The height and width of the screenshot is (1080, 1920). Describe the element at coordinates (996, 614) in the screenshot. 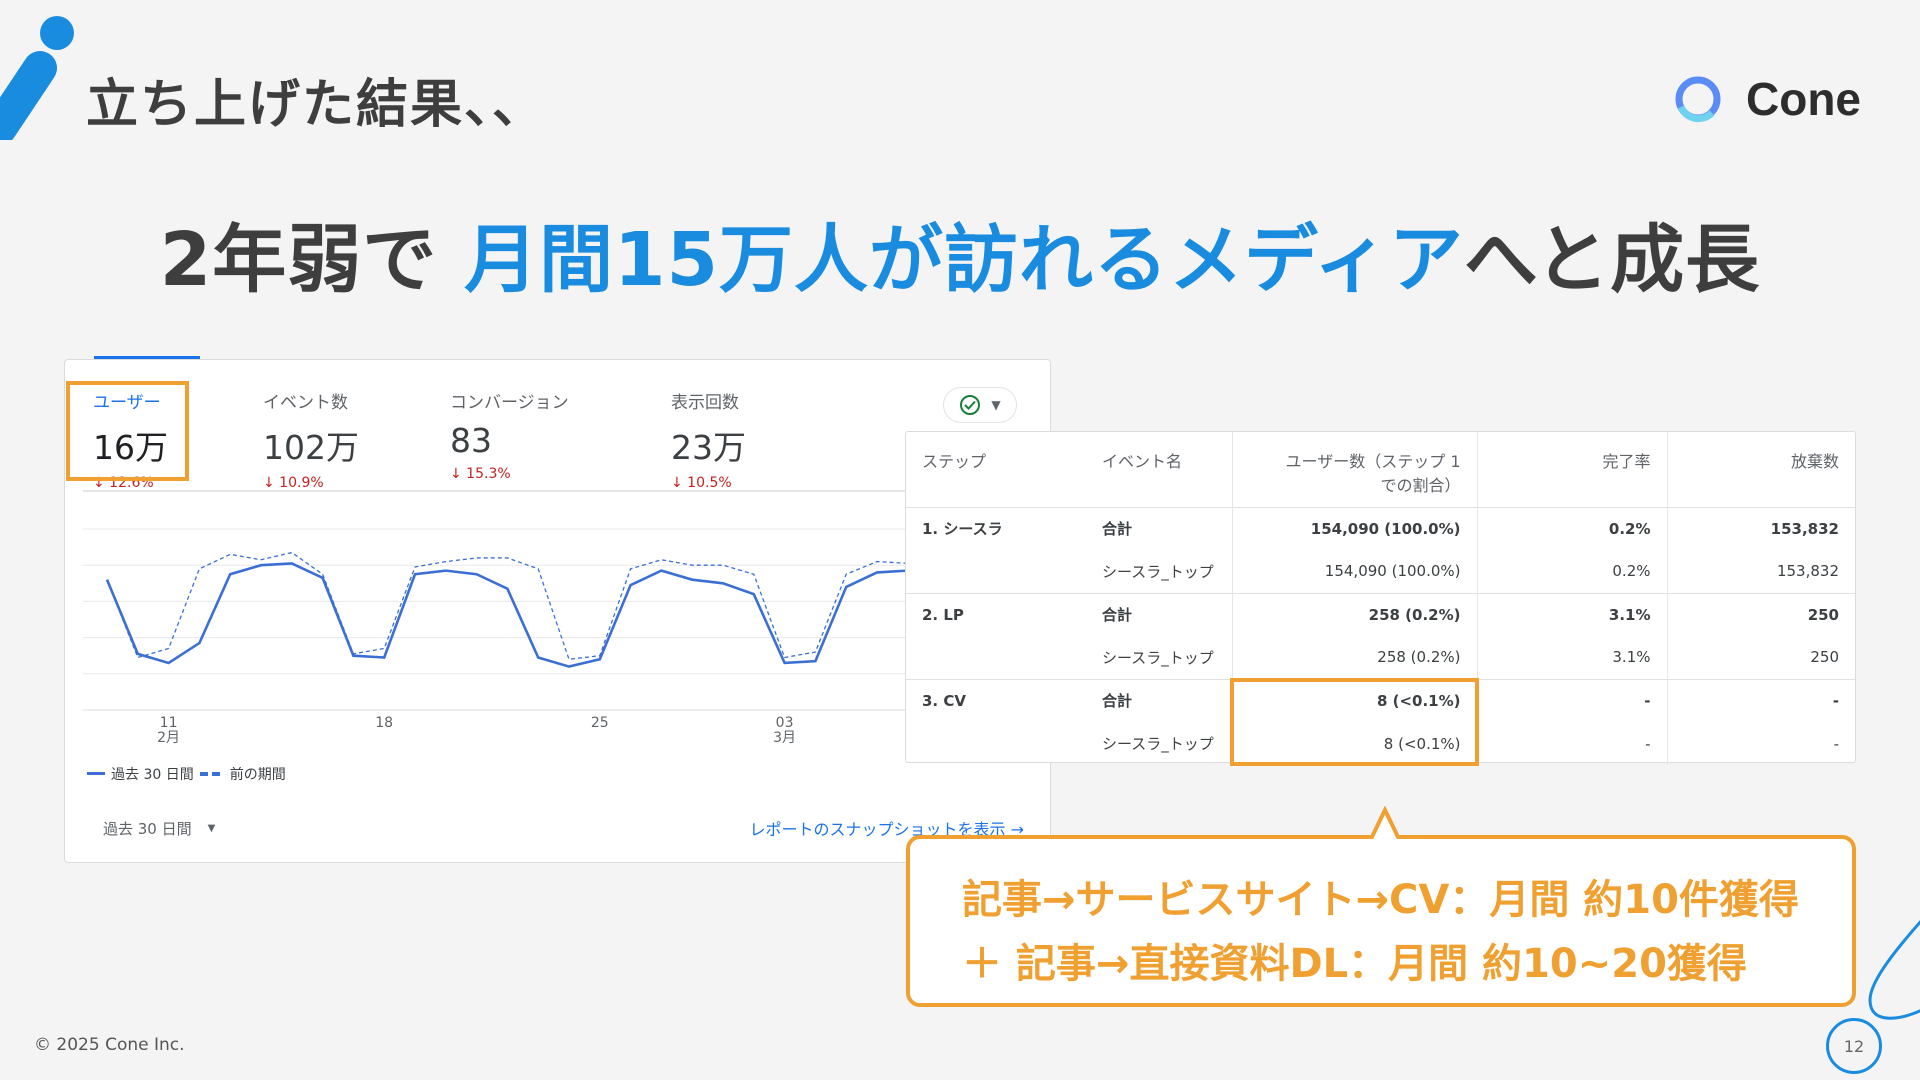

I see `cell-step: 2. LP` at that location.